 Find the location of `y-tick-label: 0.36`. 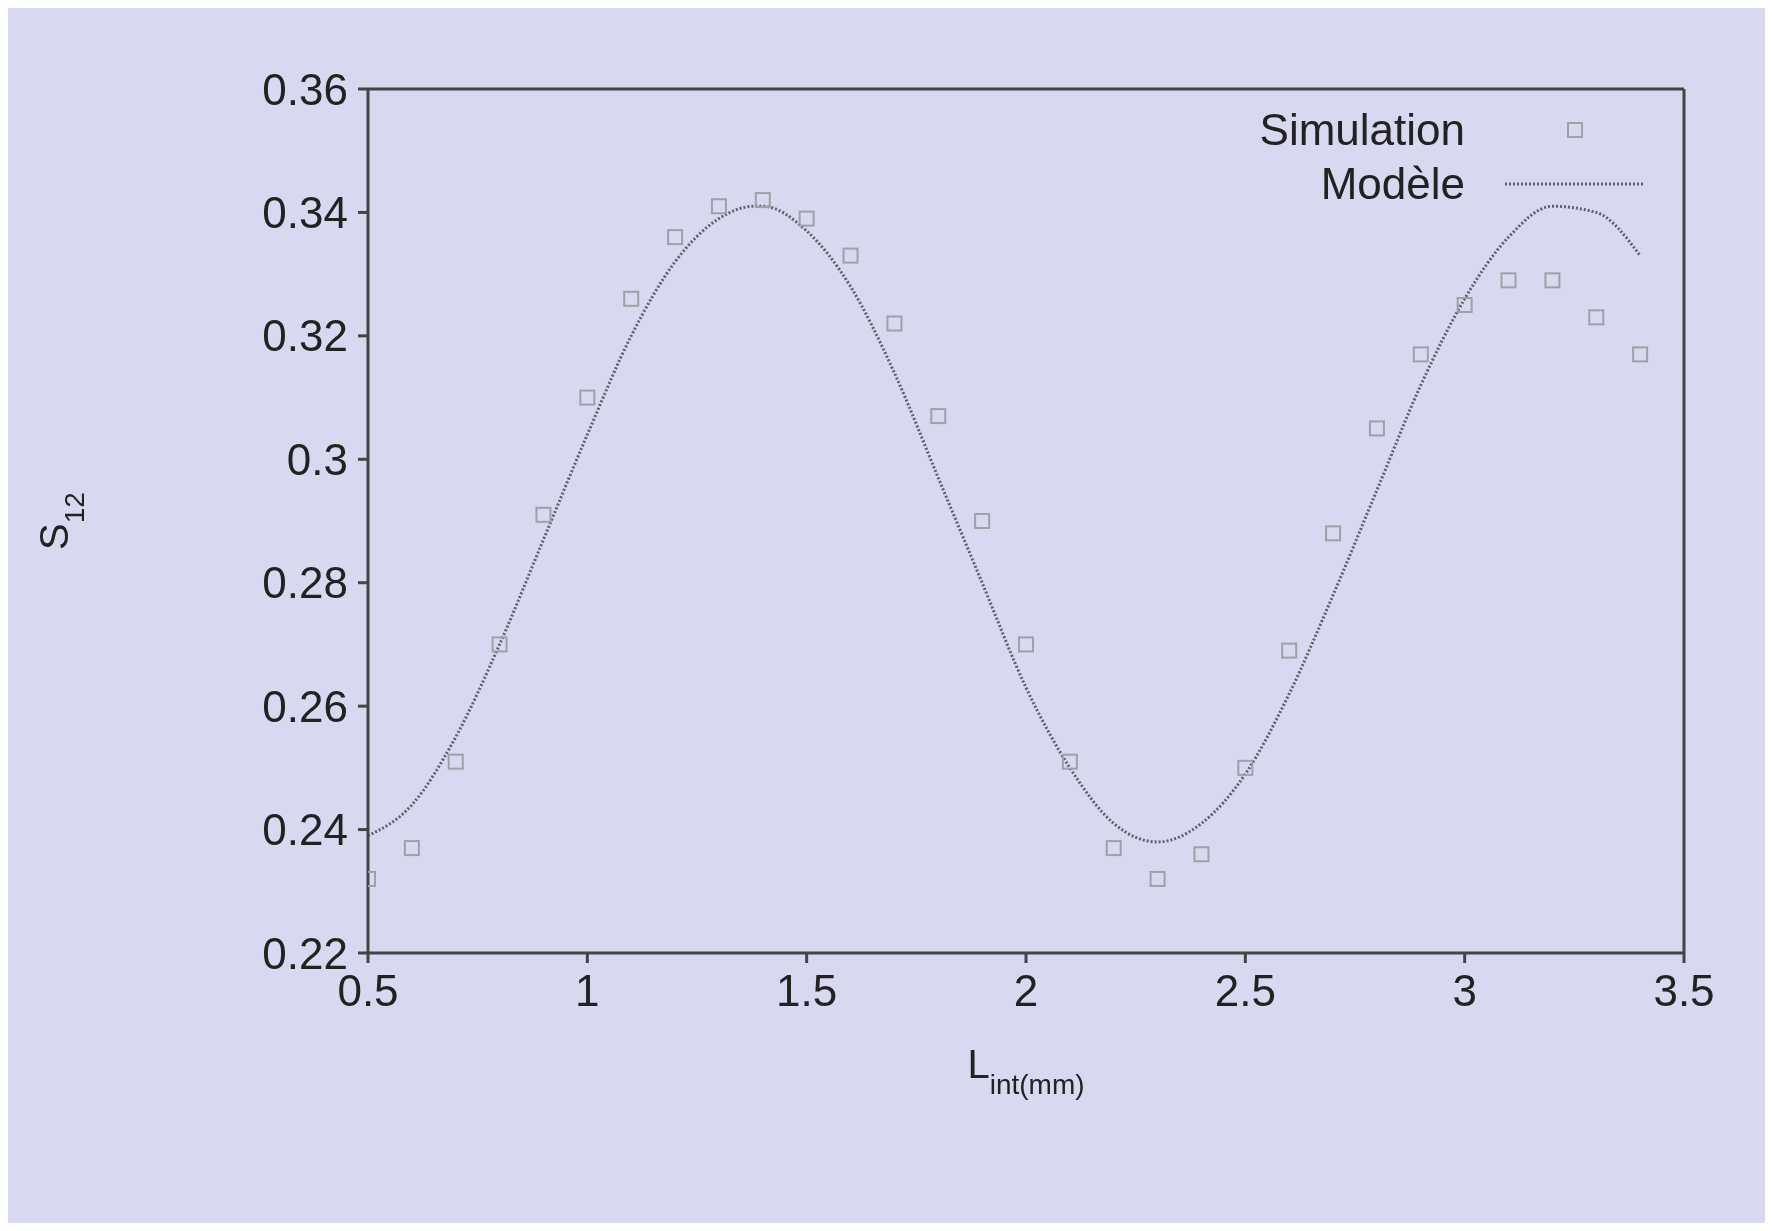

y-tick-label: 0.36 is located at coordinates (305, 89).